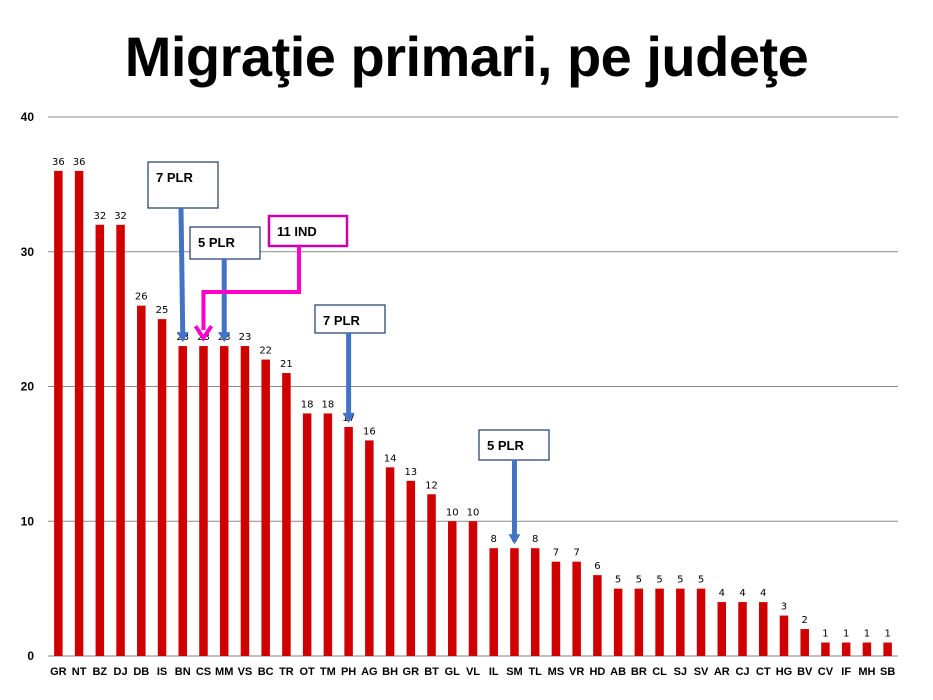 The width and height of the screenshot is (933, 700). What do you see at coordinates (887, 672) in the screenshot?
I see `category-label: SB` at bounding box center [887, 672].